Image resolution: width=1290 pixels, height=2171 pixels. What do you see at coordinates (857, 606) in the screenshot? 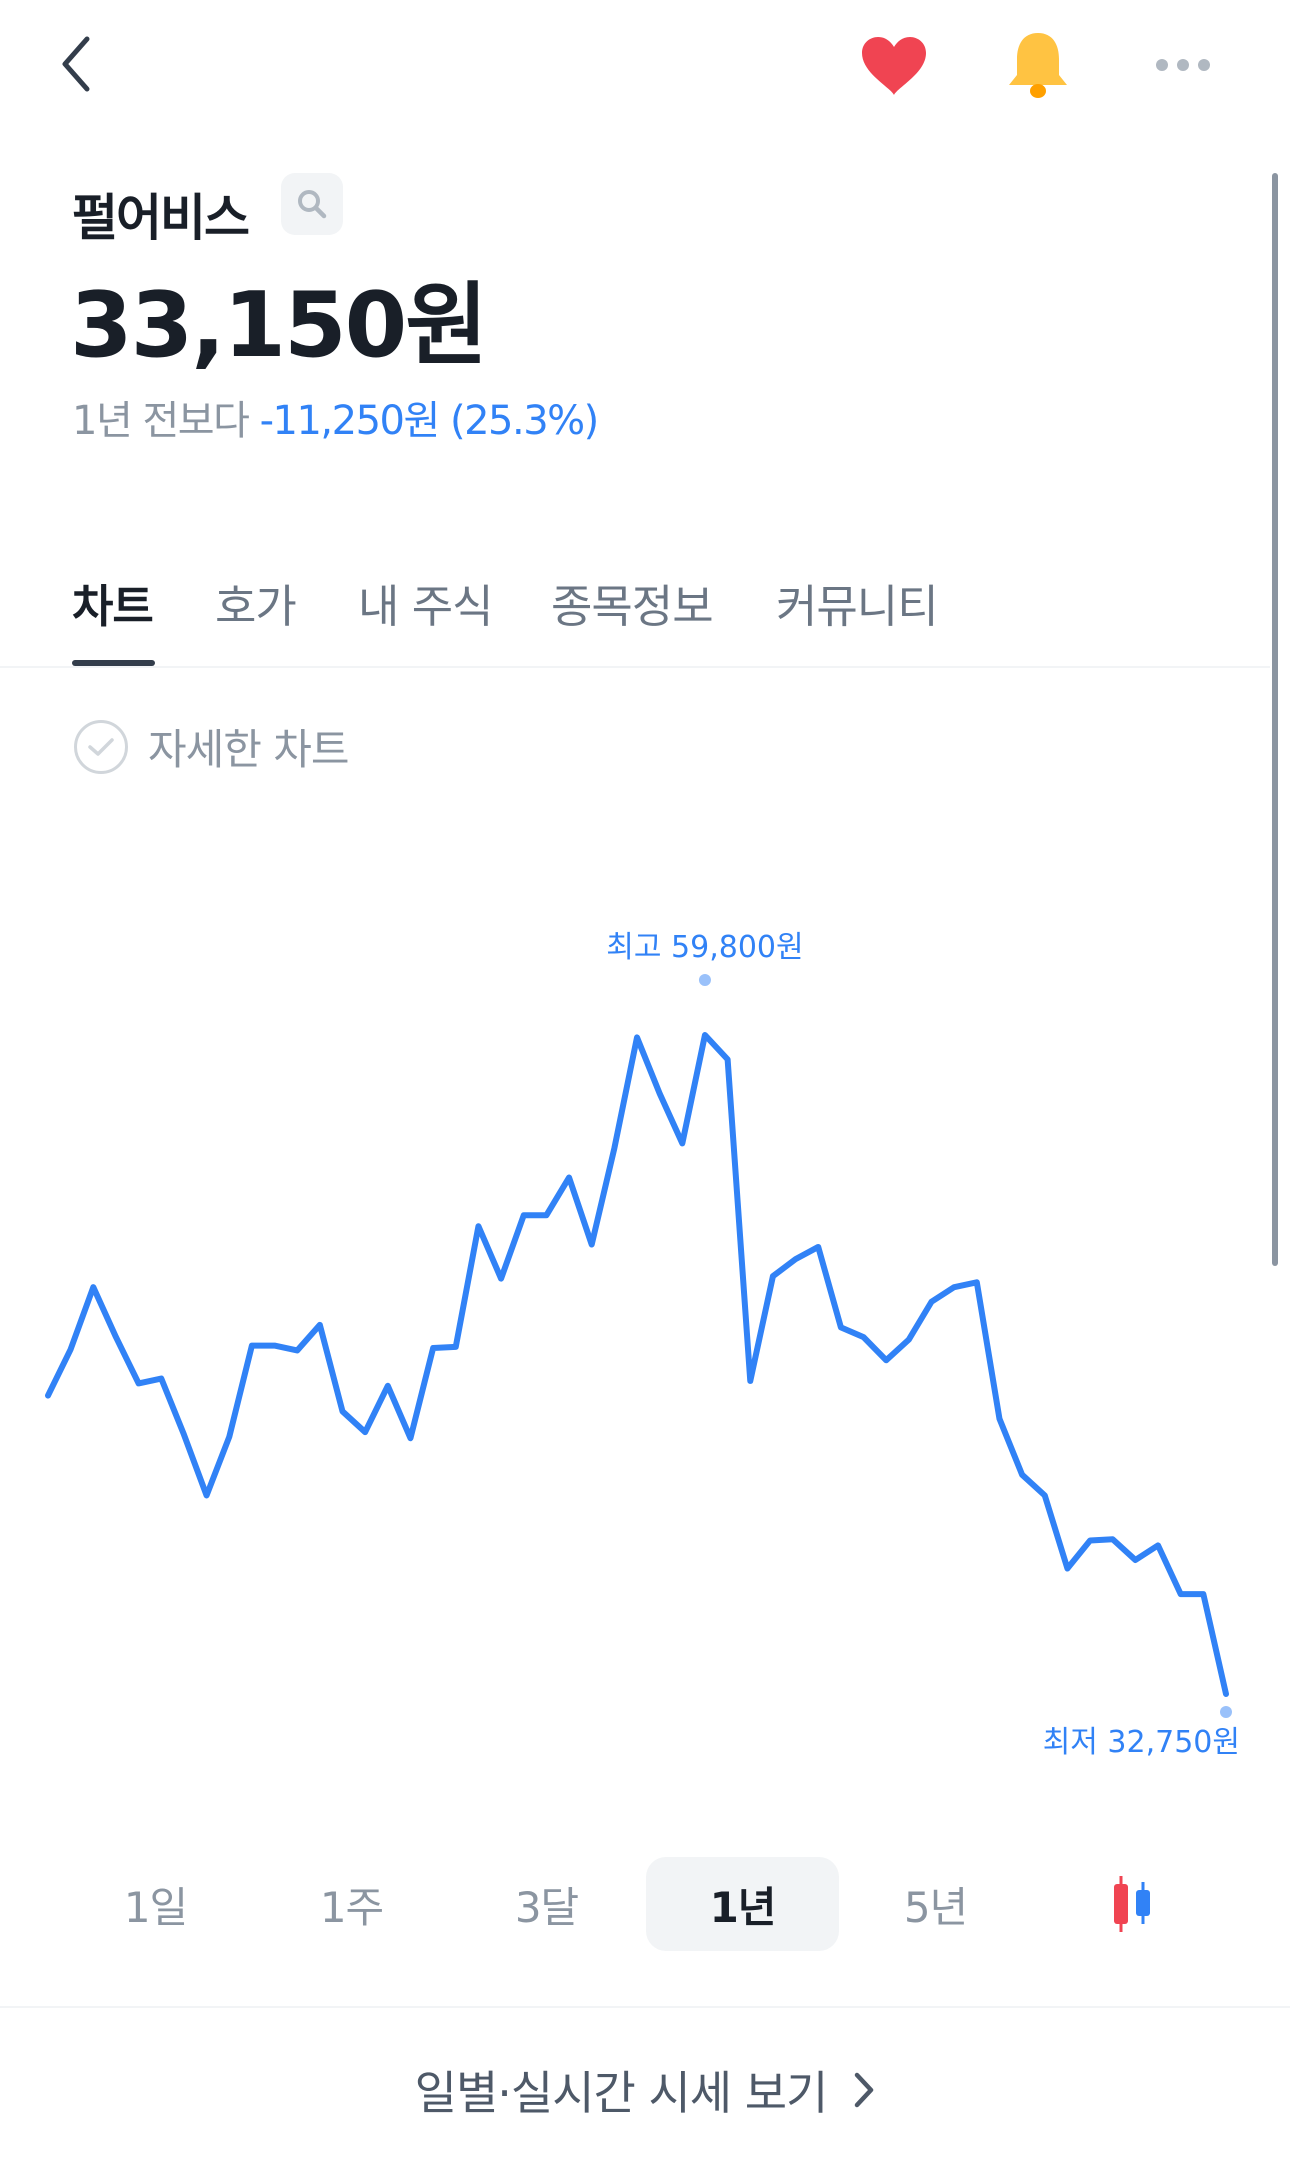
I see `tab-community: 커뮤니티` at bounding box center [857, 606].